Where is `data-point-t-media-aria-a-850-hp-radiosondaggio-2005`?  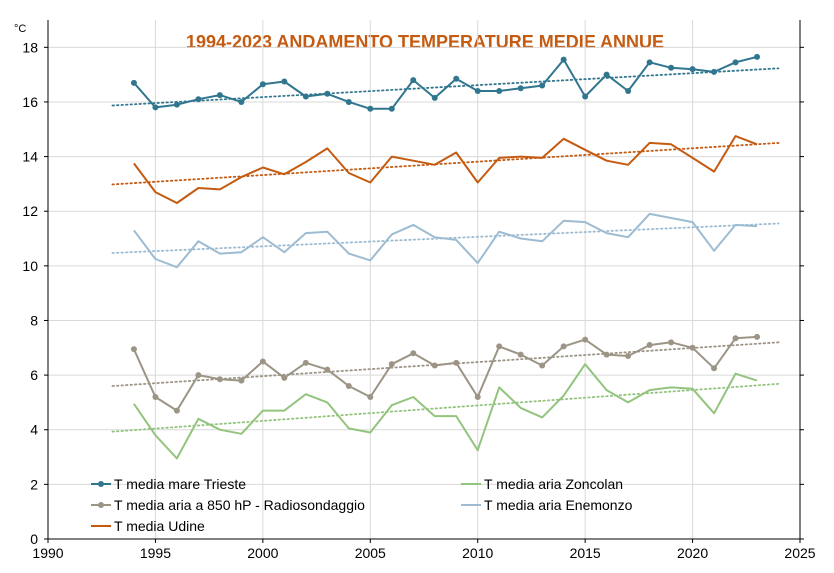 data-point-t-media-aria-a-850-hp-radiosondaggio-2005 is located at coordinates (370, 396).